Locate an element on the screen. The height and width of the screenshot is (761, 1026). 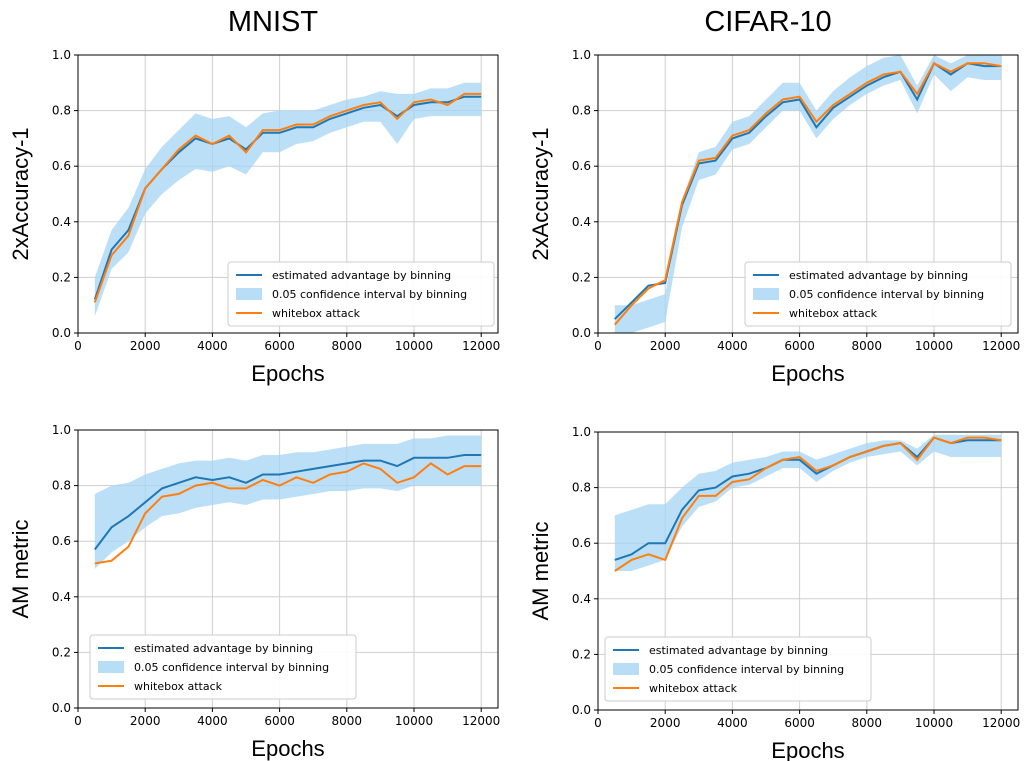
estimate-line is located at coordinates (288, 502).